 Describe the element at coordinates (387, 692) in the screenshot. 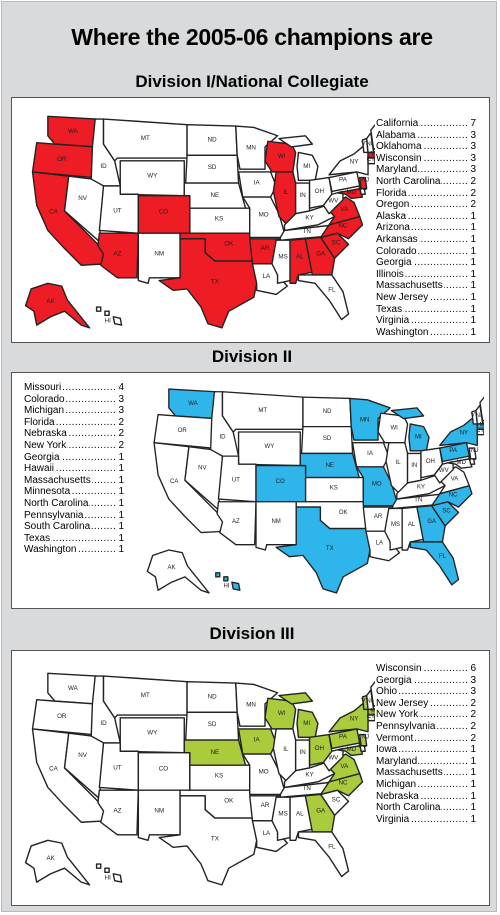

I see `state-name: Ohio` at that location.